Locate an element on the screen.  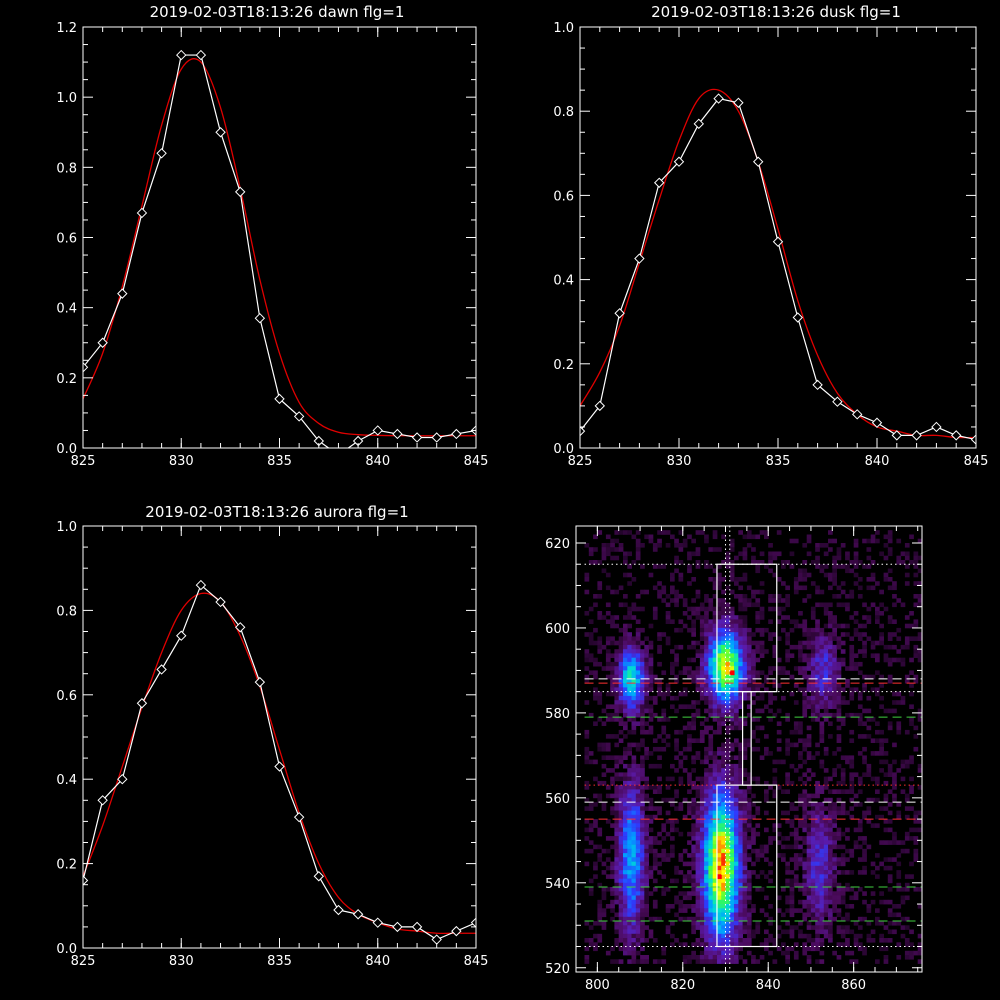
dusk-data-point is located at coordinates (857, 414).